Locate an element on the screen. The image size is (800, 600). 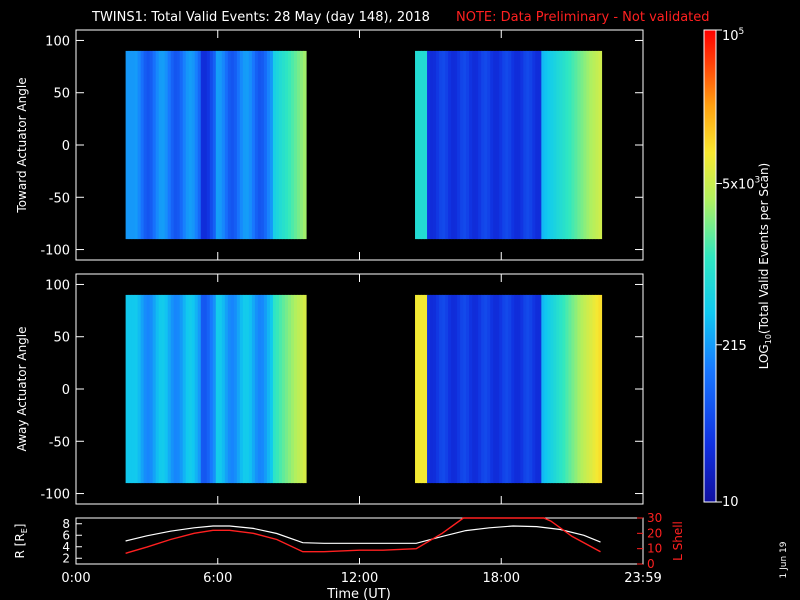
away-ylabel: Away Actuator Angle is located at coordinates (22, 388).